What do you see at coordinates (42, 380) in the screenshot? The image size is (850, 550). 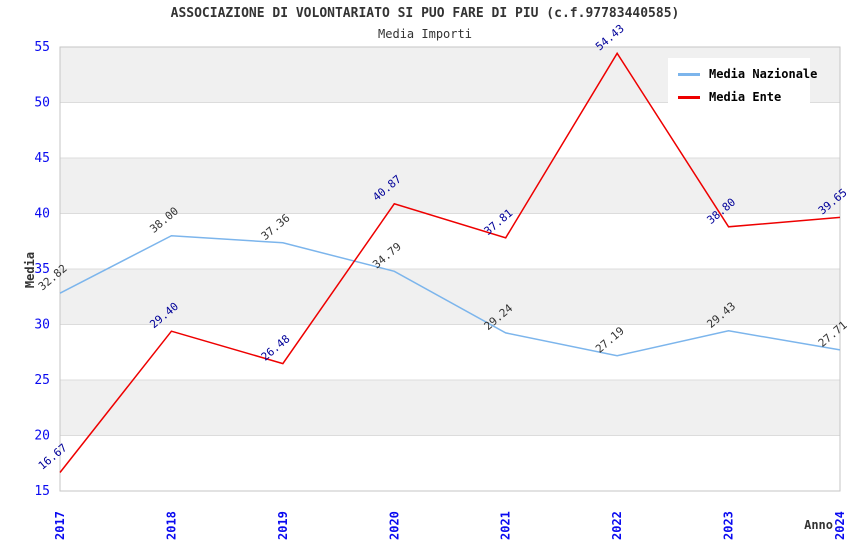 I see `y-tick-label: 25` at bounding box center [42, 380].